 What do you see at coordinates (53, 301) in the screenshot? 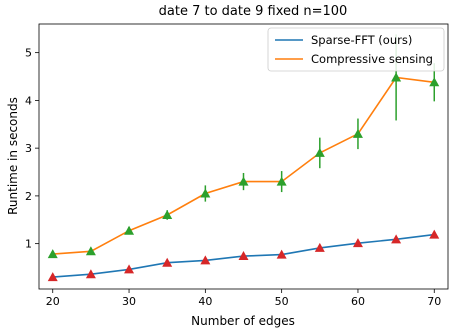
I see `x-tick-label: 20` at bounding box center [53, 301].